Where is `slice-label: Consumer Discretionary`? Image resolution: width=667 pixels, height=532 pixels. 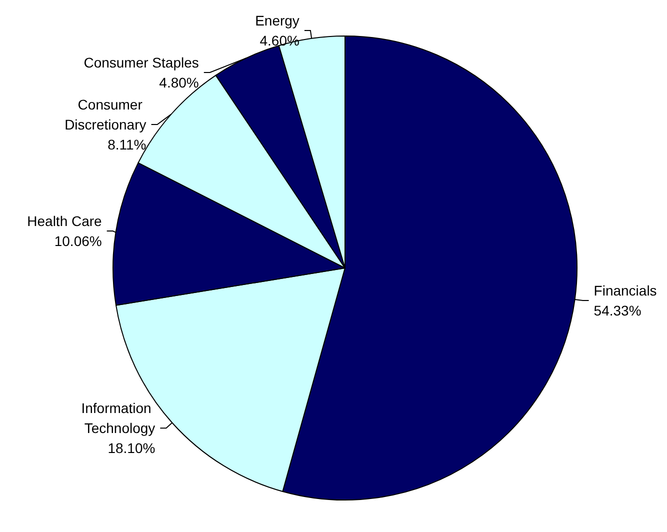 slice-label: Consumer Discretionary is located at coordinates (105, 114).